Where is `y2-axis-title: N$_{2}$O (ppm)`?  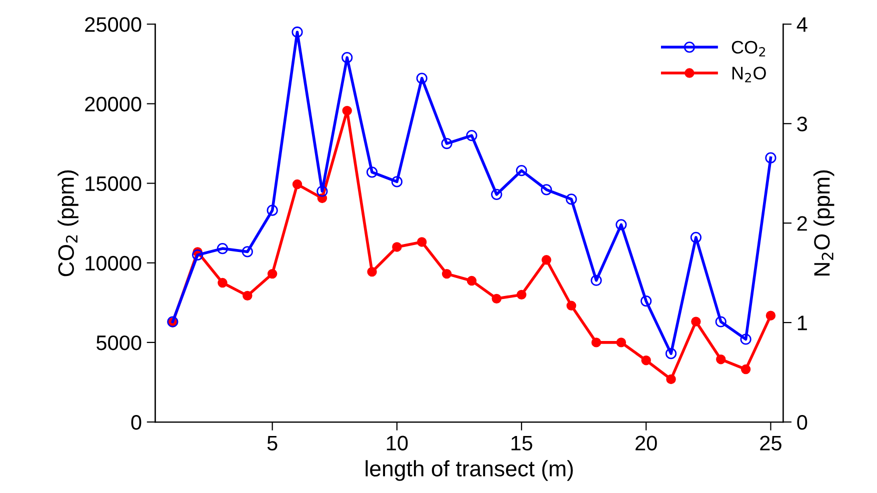
y2-axis-title: N$_{2}$O (ppm) is located at coordinates (823, 223).